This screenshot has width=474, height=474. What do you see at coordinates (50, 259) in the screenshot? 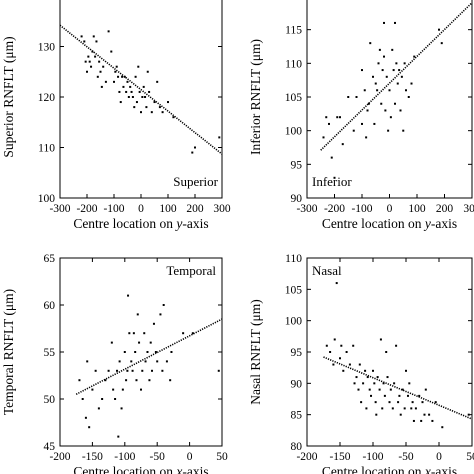
I see `y-tick-label: 65` at bounding box center [50, 259].